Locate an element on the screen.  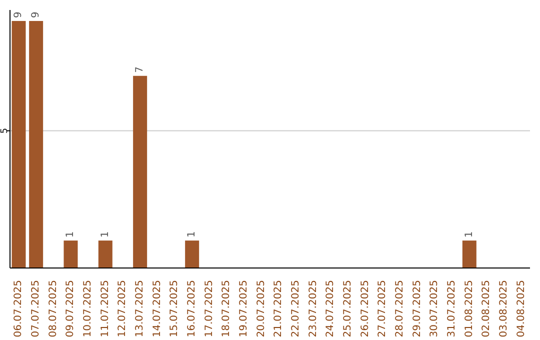
x-tick-label: 29.07.2025 is located at coordinates (417, 309).